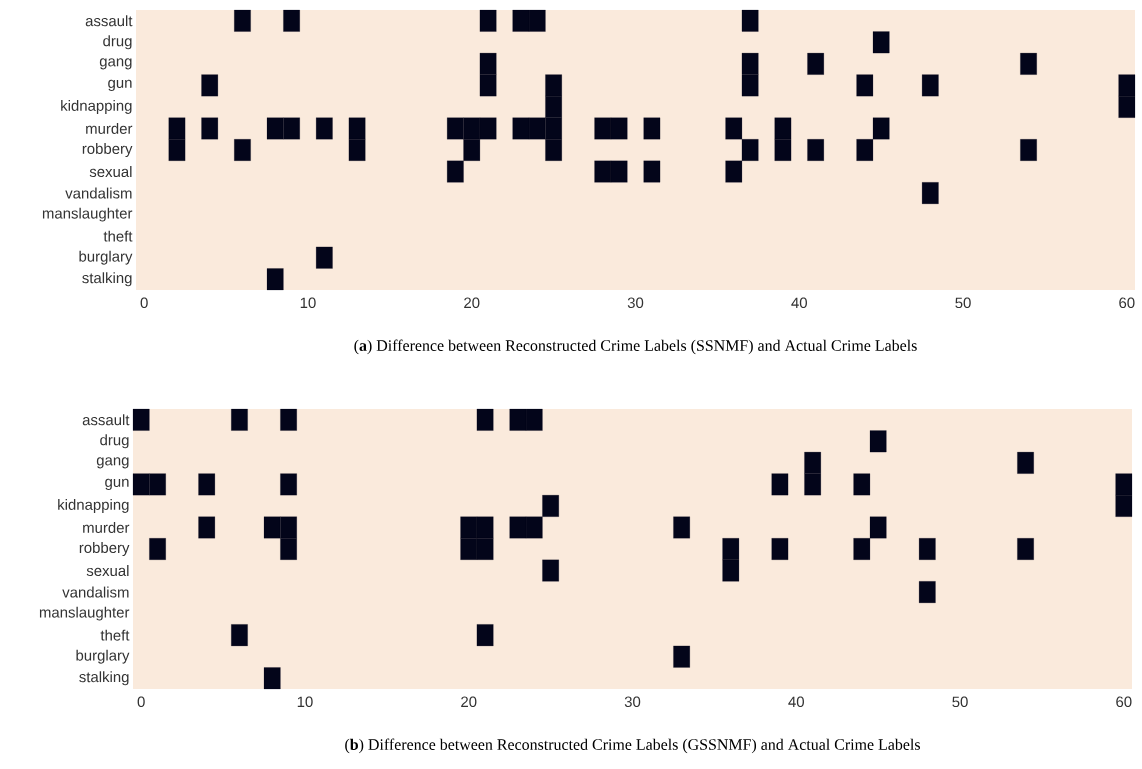 The image size is (1142, 769). Describe the element at coordinates (632, 746) in the screenshot. I see `text: (b) Difference between Reconstructed Crime Labels (GSSNMF) and Actual Crime Labels` at that location.